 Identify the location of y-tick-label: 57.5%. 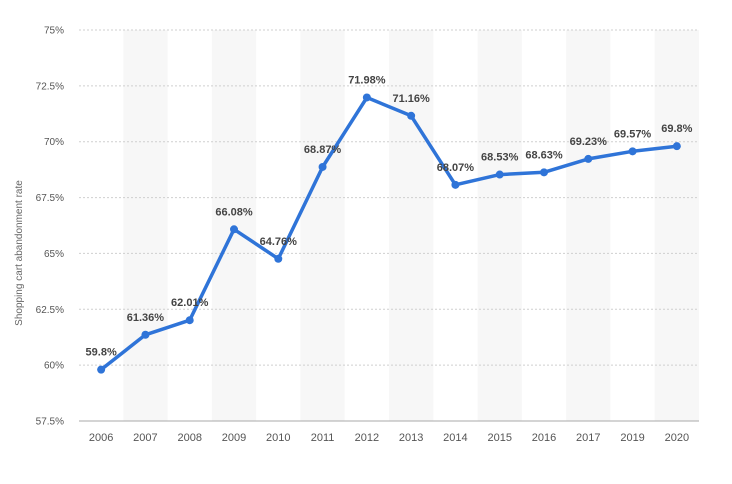
(50, 422).